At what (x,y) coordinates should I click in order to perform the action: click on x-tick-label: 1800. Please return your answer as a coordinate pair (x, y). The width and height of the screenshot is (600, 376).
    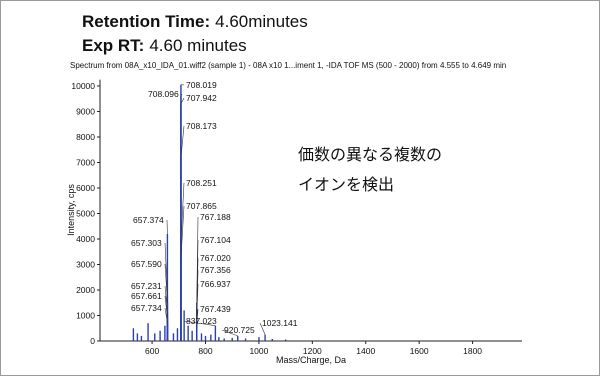
    Looking at the image, I should click on (472, 351).